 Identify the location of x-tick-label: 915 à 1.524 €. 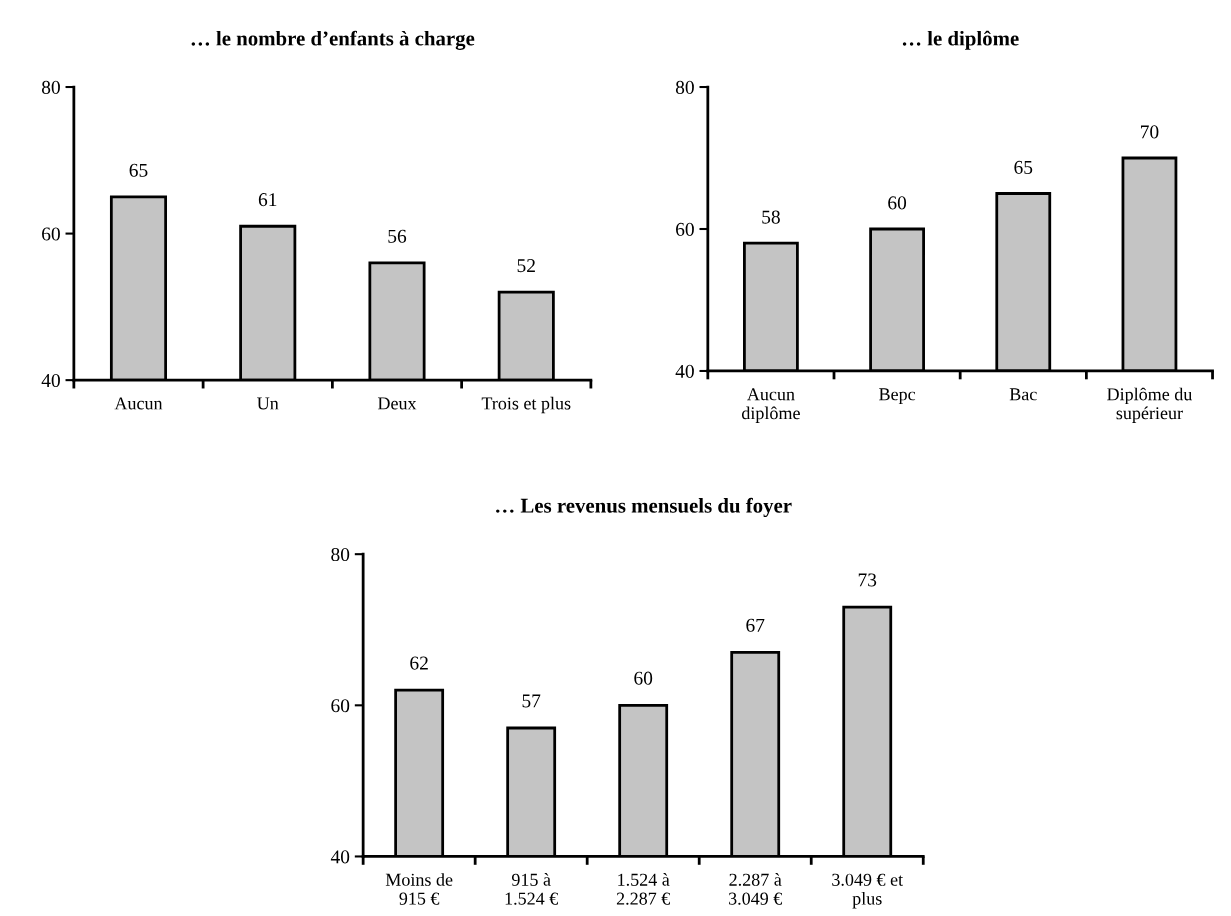
(531, 889).